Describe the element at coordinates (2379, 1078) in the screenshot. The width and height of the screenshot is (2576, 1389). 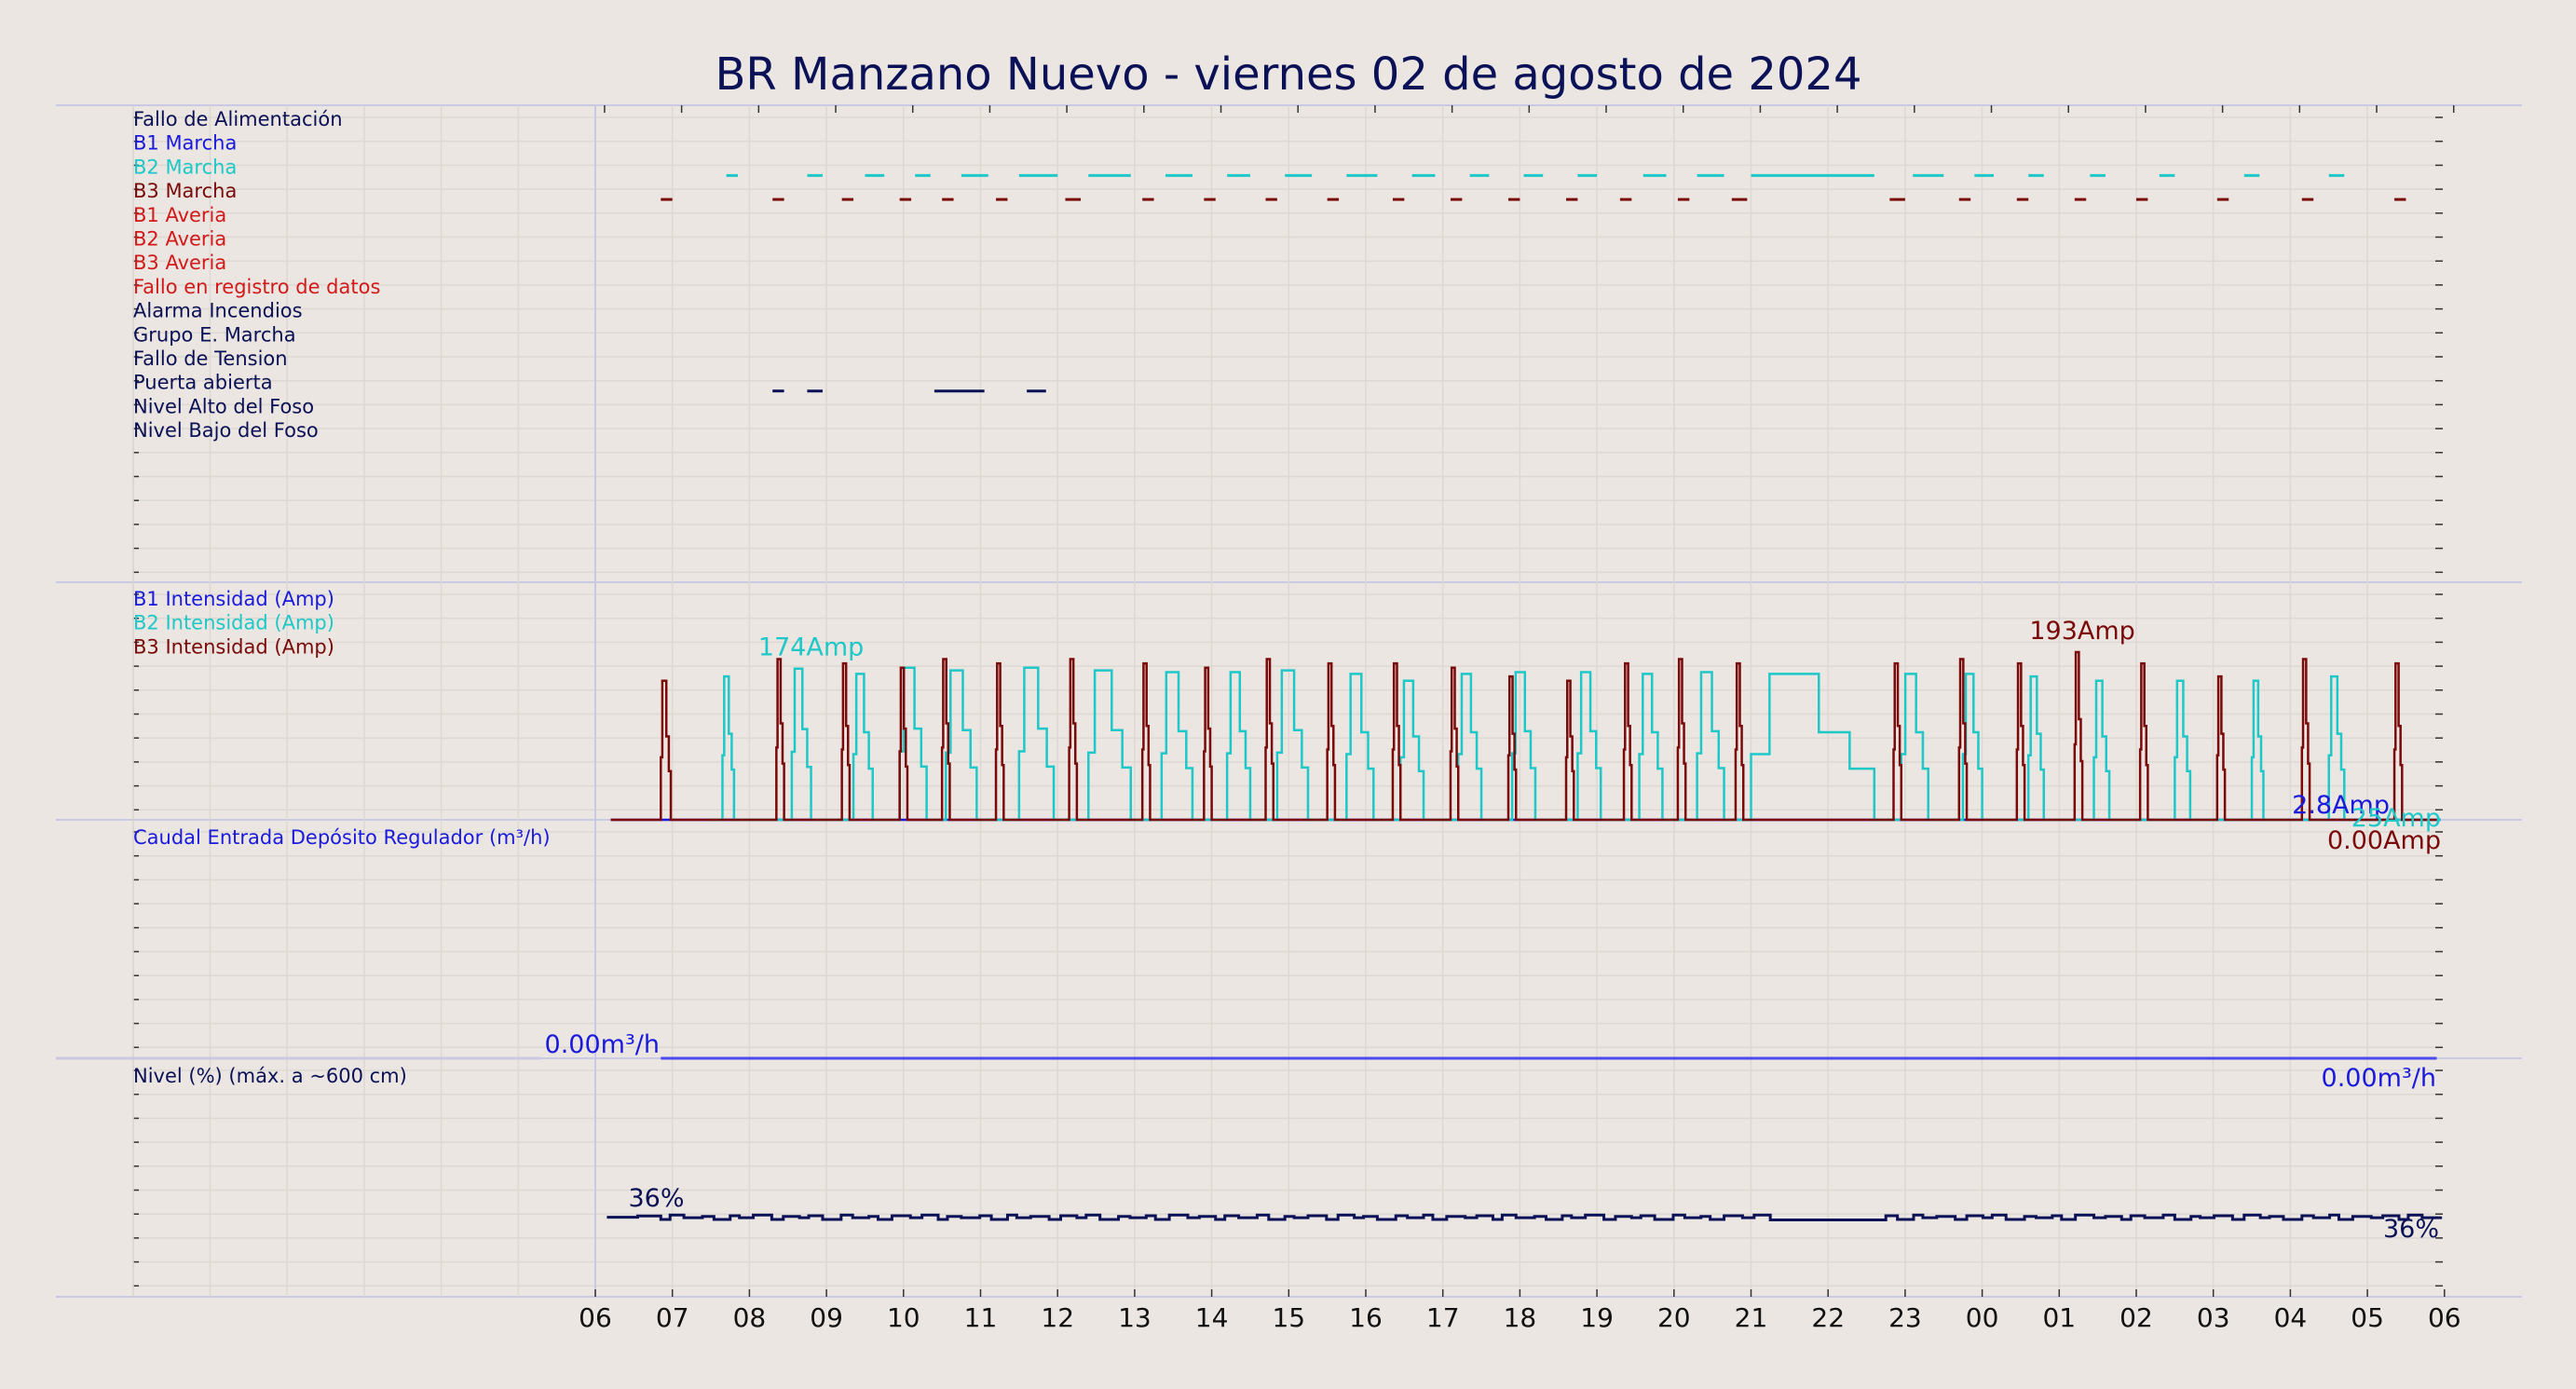
I see `flow-end-label: 0.00m³/h` at that location.